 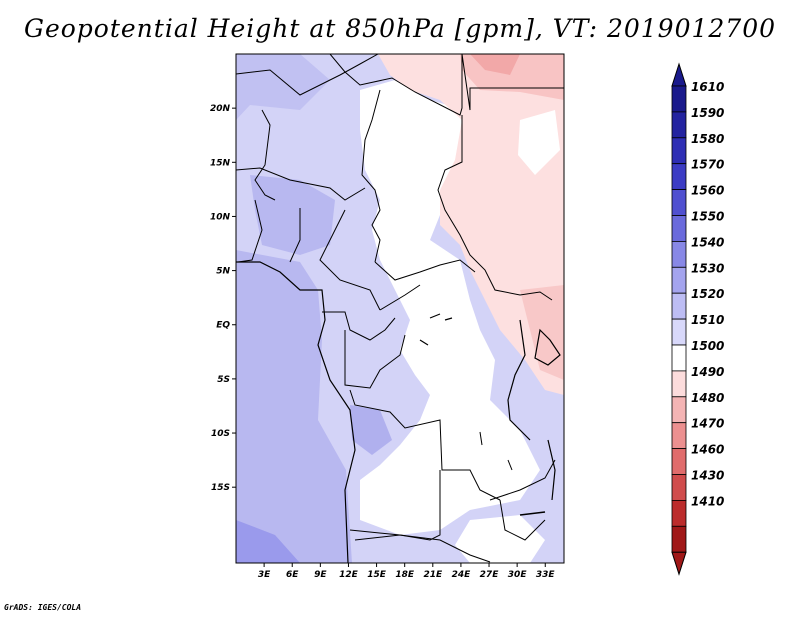 What do you see at coordinates (707, 372) in the screenshot?
I see `colorbar-label: 1490` at bounding box center [707, 372].